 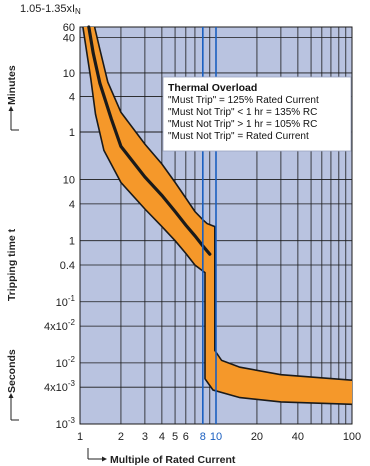 I want to click on legend-line: "Must Not Trip" = Rated Current, so click(x=238, y=136).